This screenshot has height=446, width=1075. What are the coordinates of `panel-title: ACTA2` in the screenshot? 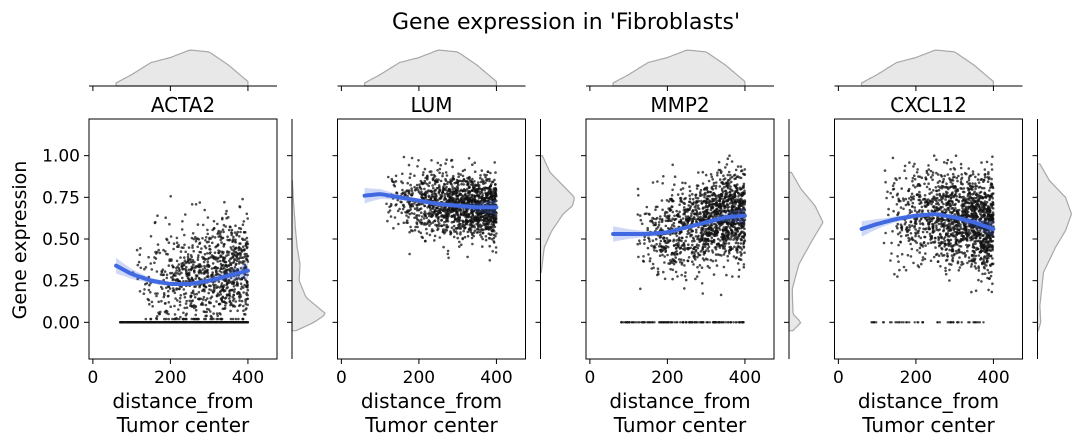 It's located at (183, 105).